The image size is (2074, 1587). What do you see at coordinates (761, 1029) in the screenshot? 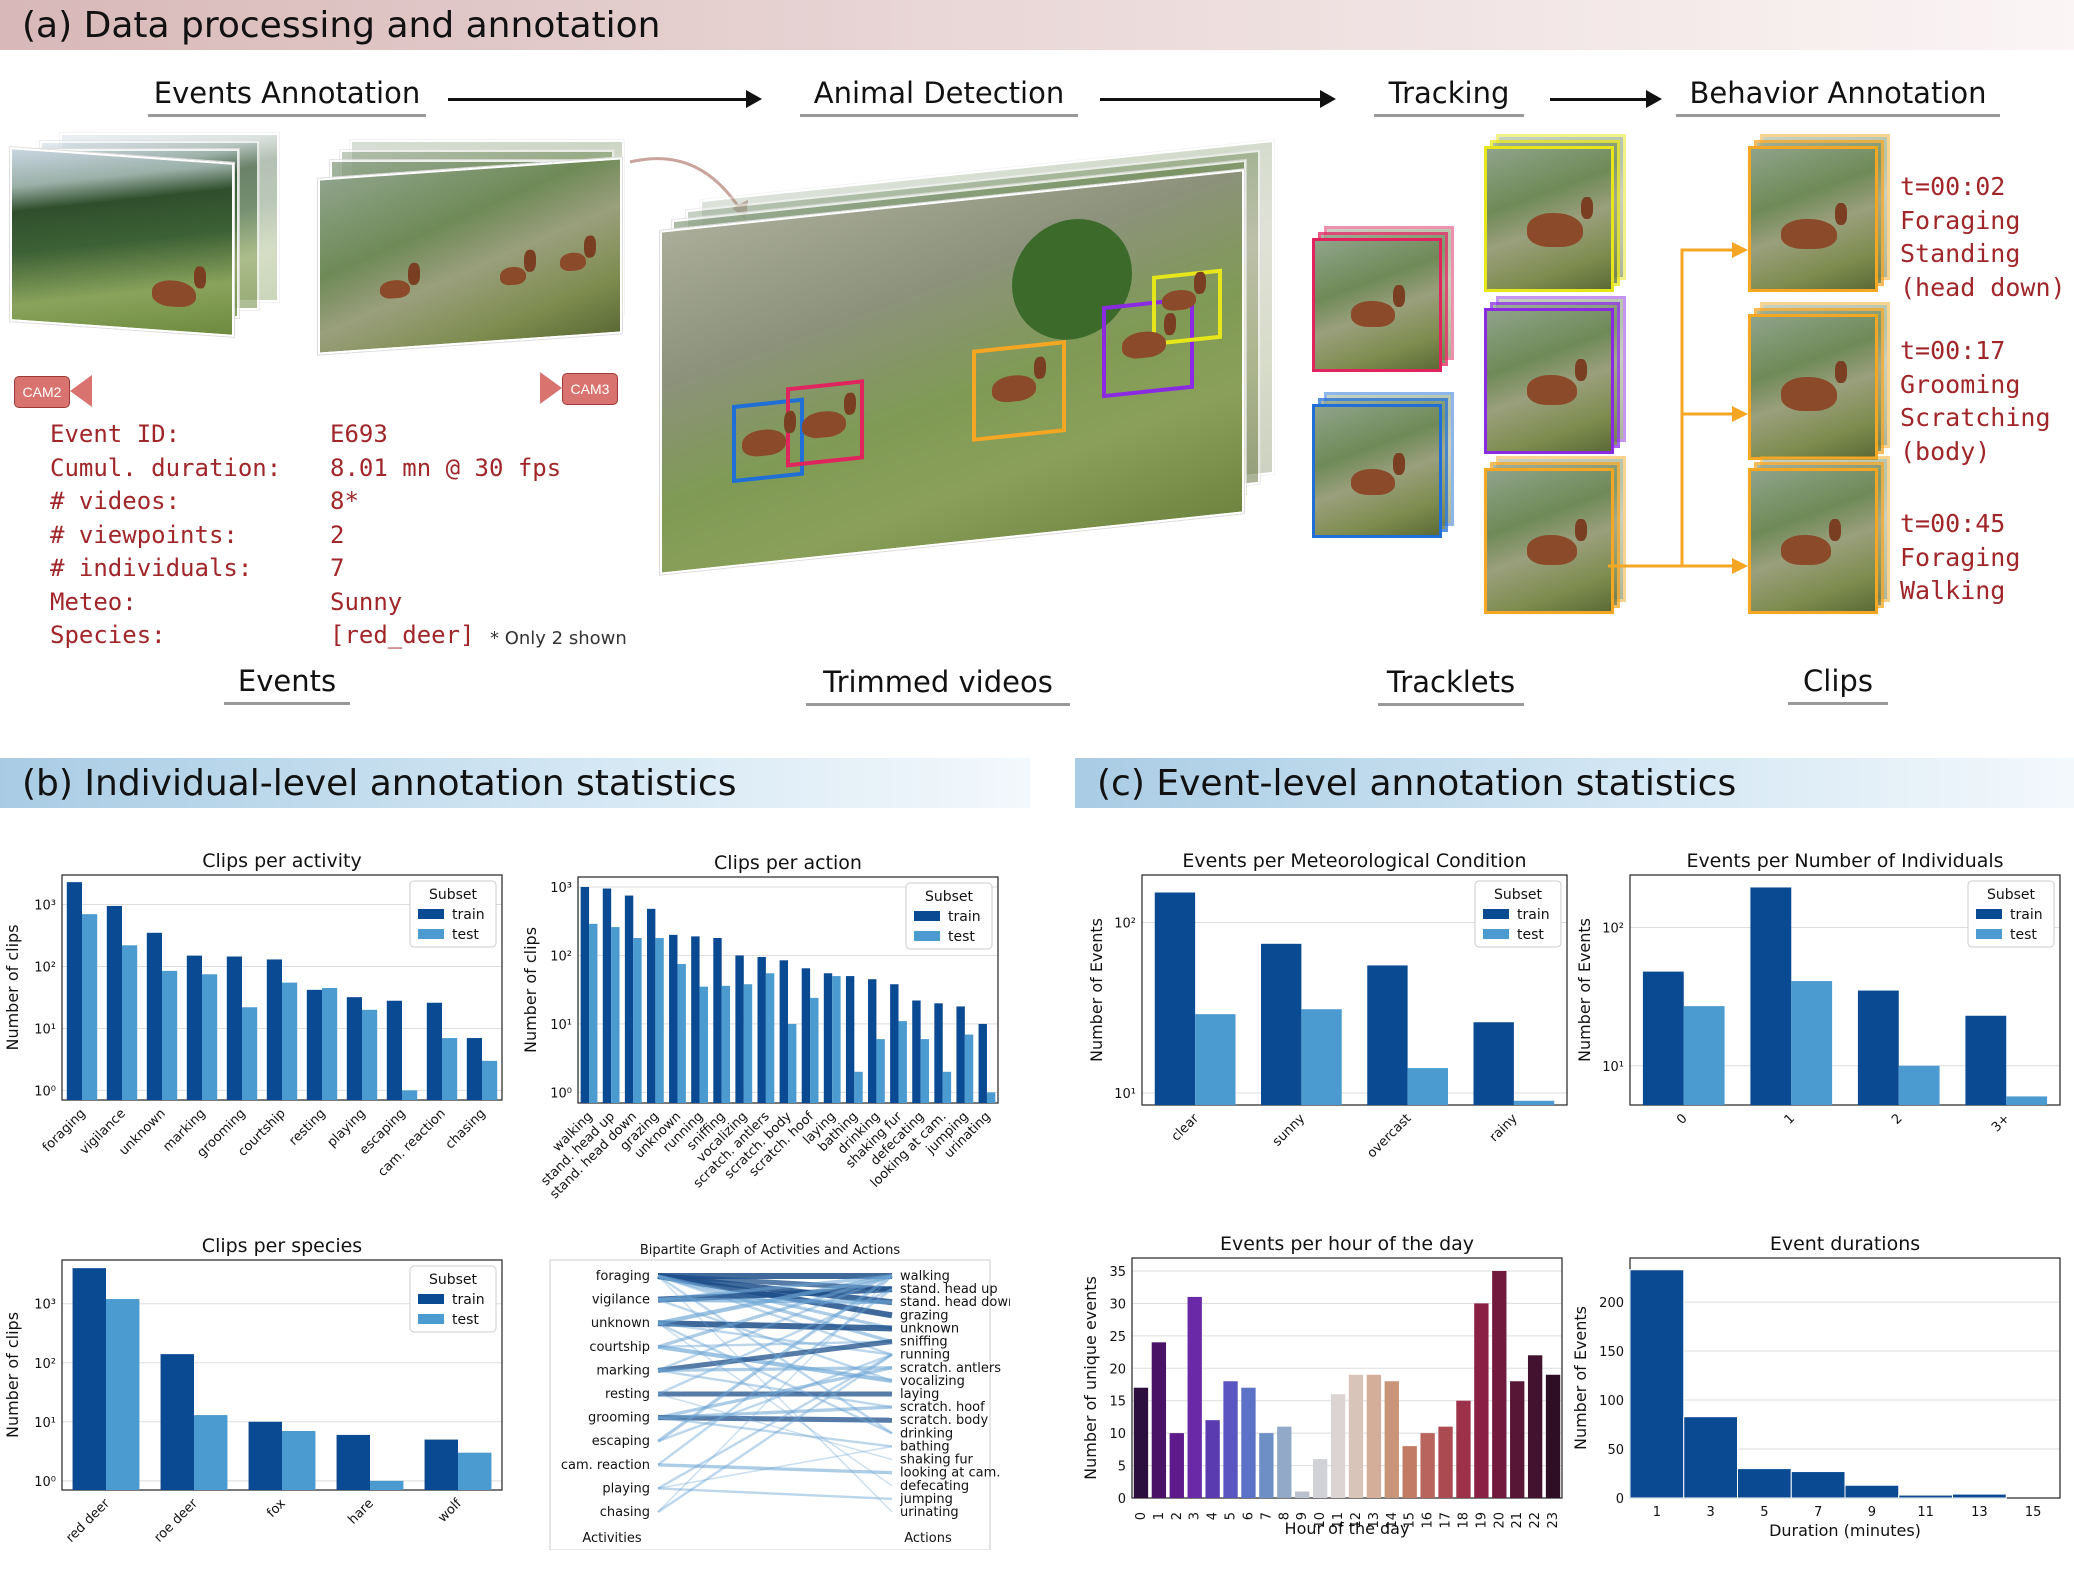
I see `bar-train-scratch-antlers` at bounding box center [761, 1029].